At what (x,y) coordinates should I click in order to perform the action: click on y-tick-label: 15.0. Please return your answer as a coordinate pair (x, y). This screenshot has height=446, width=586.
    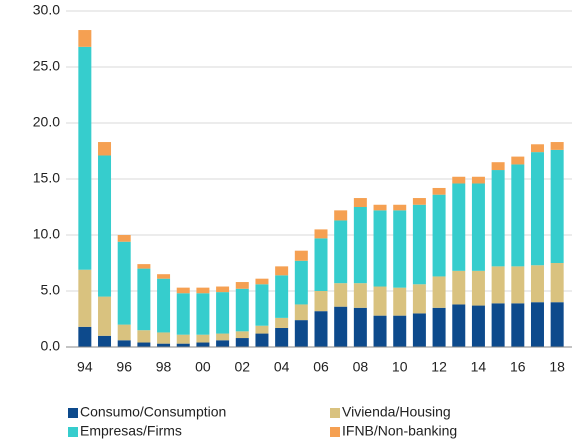
    Looking at the image, I should click on (46, 178).